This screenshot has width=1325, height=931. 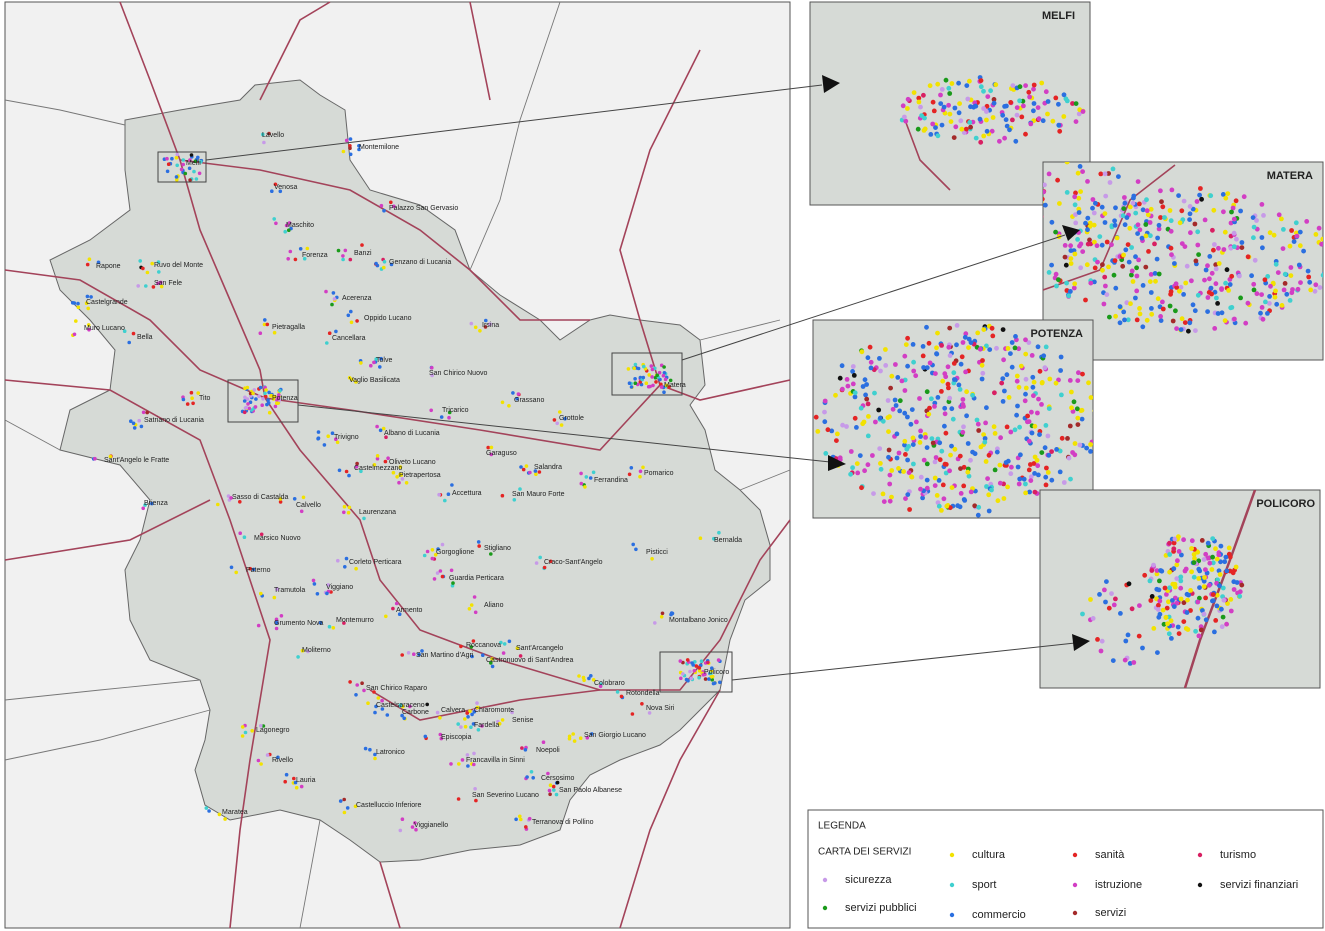 What do you see at coordinates (956, 363) in the screenshot?
I see `arrowheads` at bounding box center [956, 363].